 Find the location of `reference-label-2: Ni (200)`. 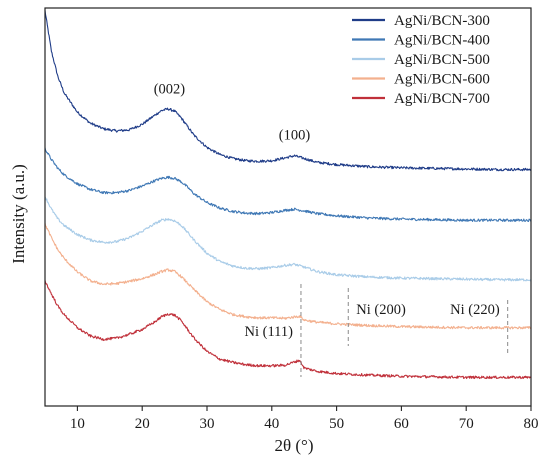

reference-label-2: Ni (200) is located at coordinates (381, 310).